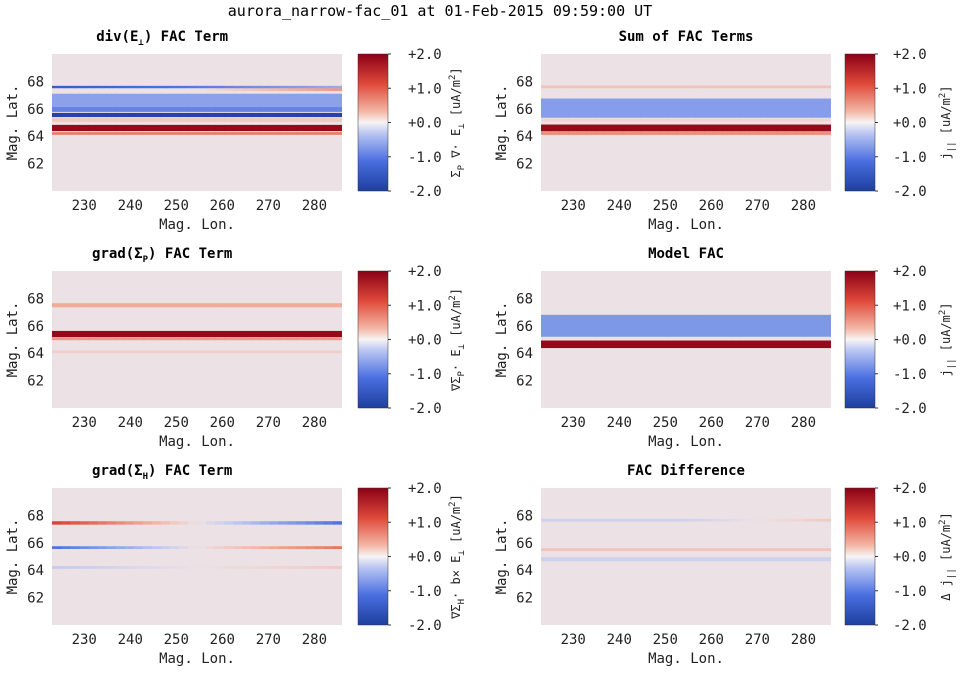  Describe the element at coordinates (947, 122) in the screenshot. I see `colorbar-label: j|| [uA/m2]` at that location.